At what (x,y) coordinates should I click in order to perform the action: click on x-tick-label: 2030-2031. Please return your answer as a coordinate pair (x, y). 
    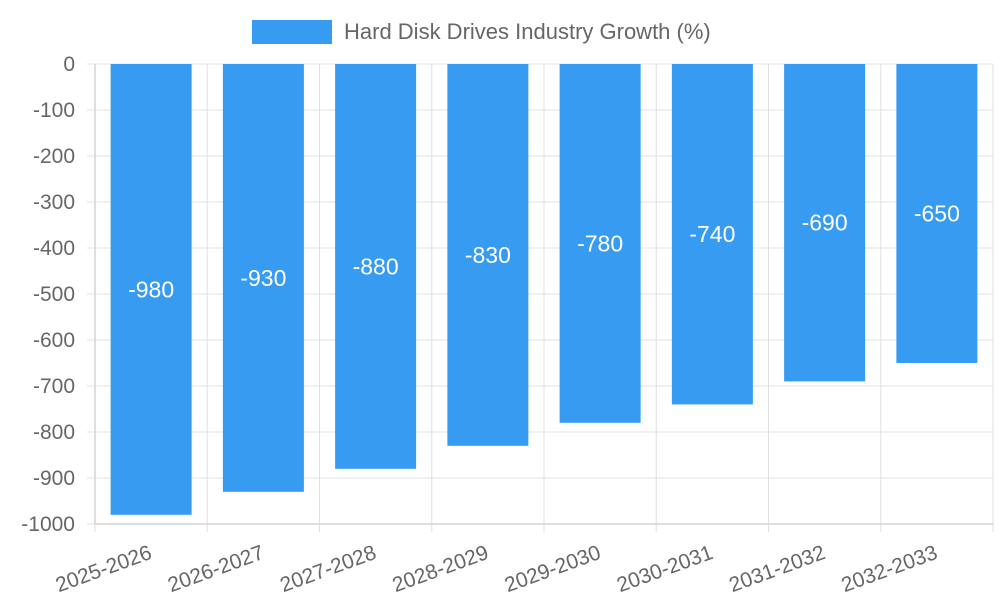
    Looking at the image, I should click on (665, 569).